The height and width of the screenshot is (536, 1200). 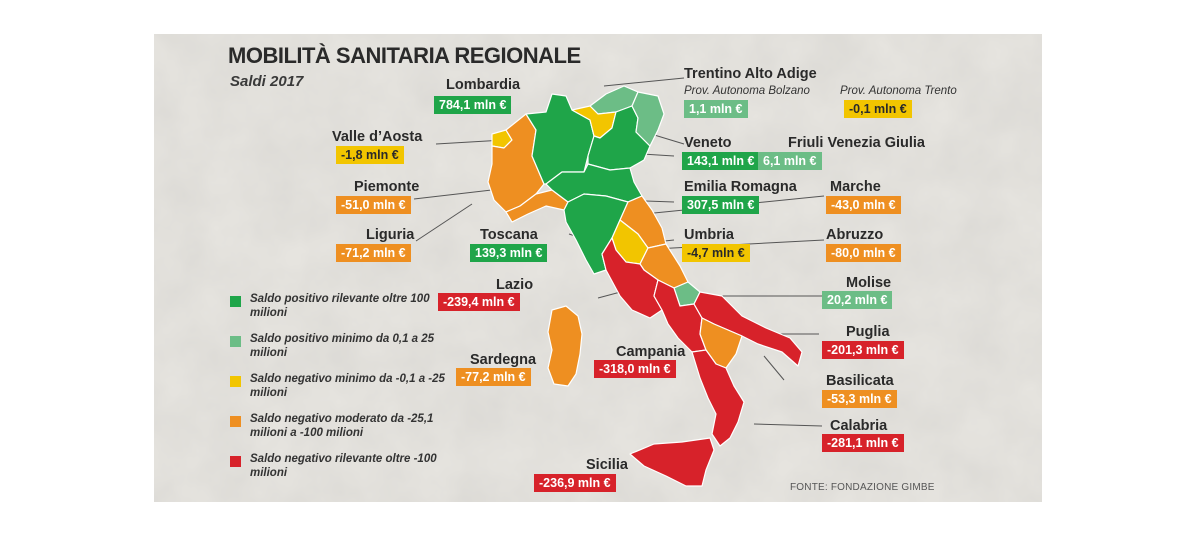 What do you see at coordinates (863, 443) in the screenshot?
I see `value-calabria: -281,1 mln €` at bounding box center [863, 443].